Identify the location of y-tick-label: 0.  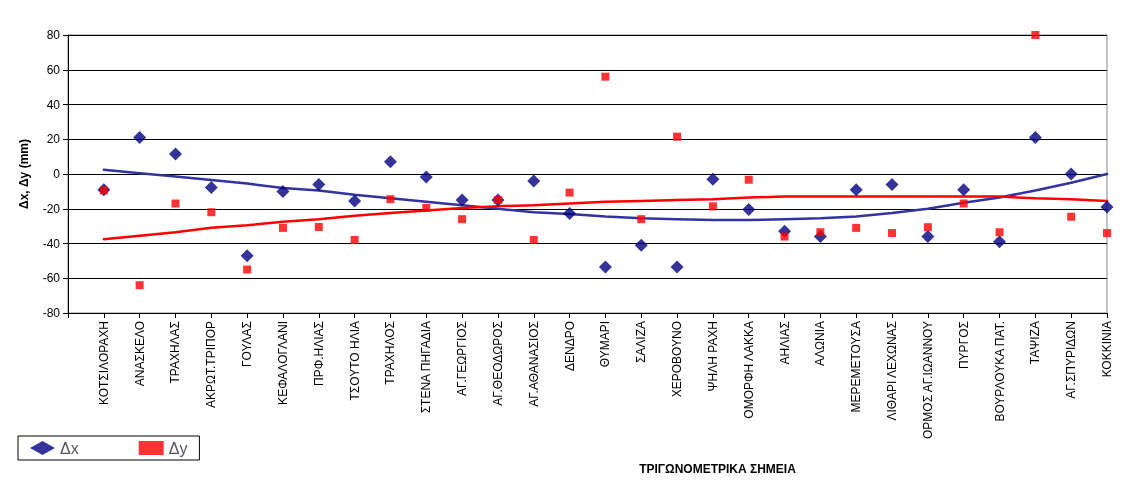
(57, 174).